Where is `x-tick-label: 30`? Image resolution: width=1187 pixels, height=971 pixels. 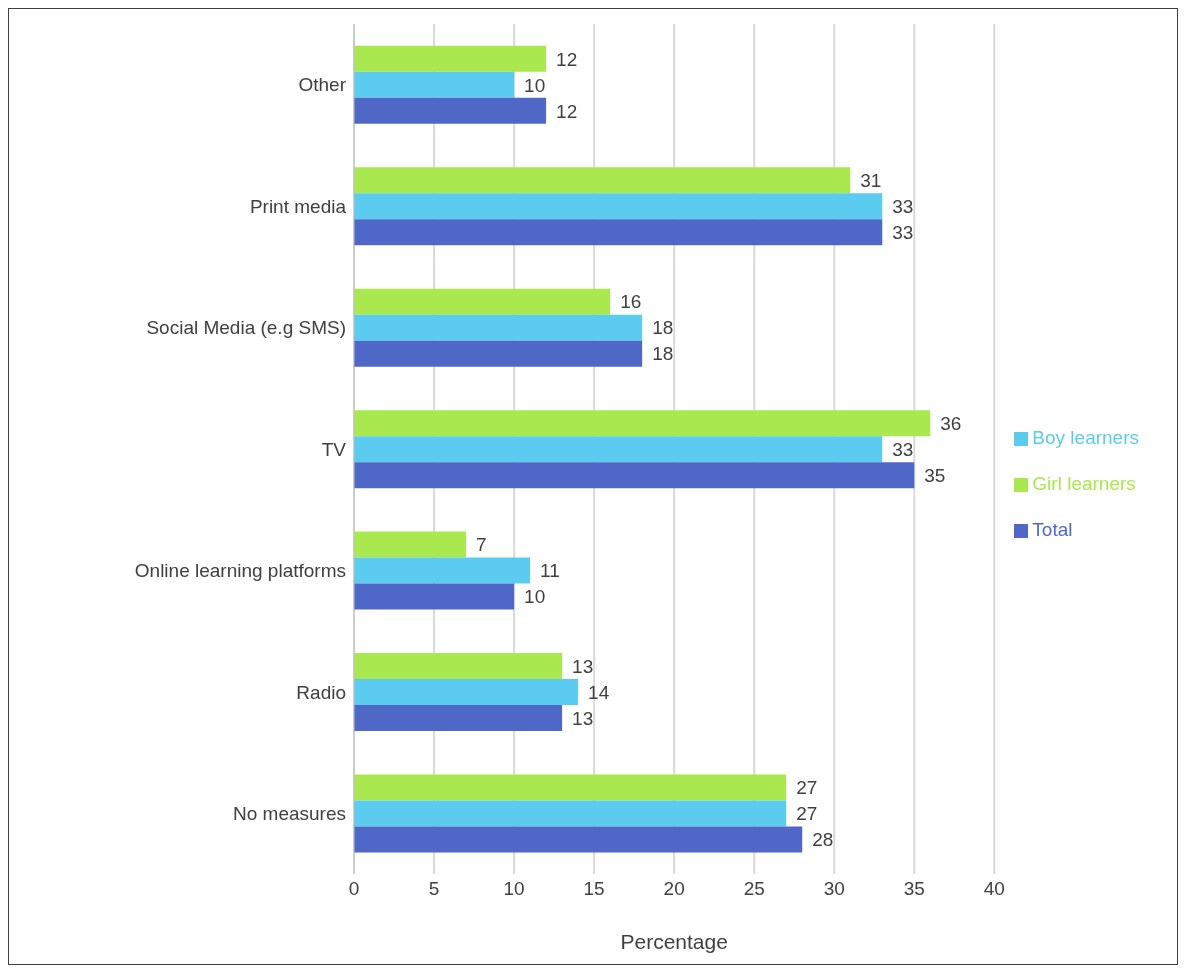
x-tick-label: 30 is located at coordinates (834, 889).